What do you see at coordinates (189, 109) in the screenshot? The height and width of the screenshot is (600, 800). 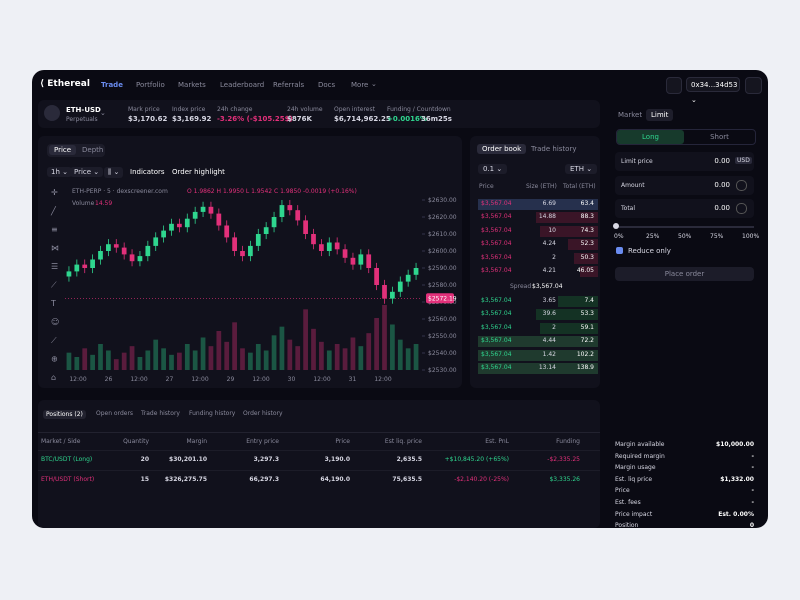 I see `stat-label: Index price` at bounding box center [189, 109].